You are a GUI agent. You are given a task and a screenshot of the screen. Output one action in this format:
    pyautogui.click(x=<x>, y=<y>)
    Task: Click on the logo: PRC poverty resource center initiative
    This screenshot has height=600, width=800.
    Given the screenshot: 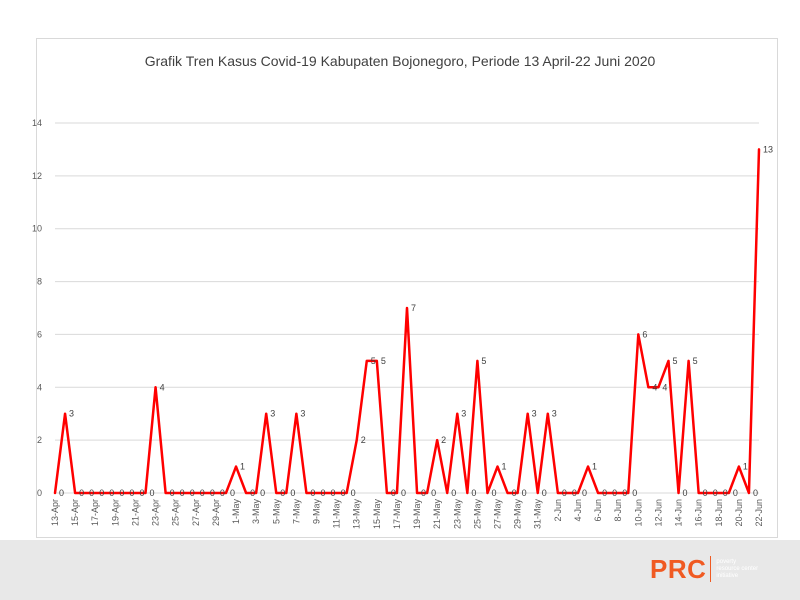 What is the action you would take?
    pyautogui.click(x=704, y=569)
    